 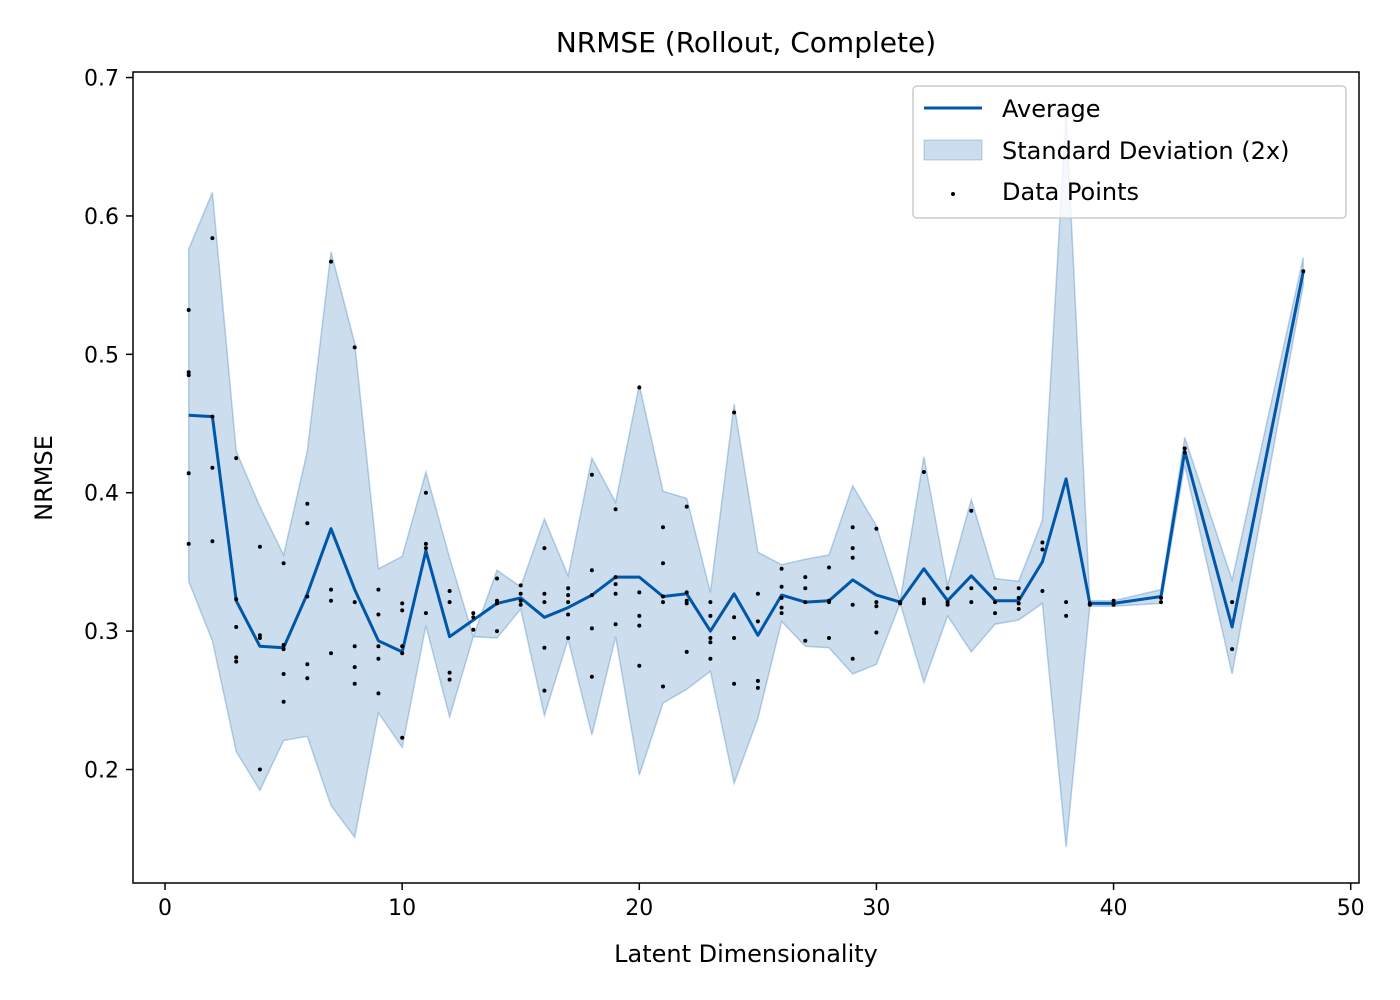 I want to click on x-axis: 0 10 20 30 40 50, so click(x=761, y=902).